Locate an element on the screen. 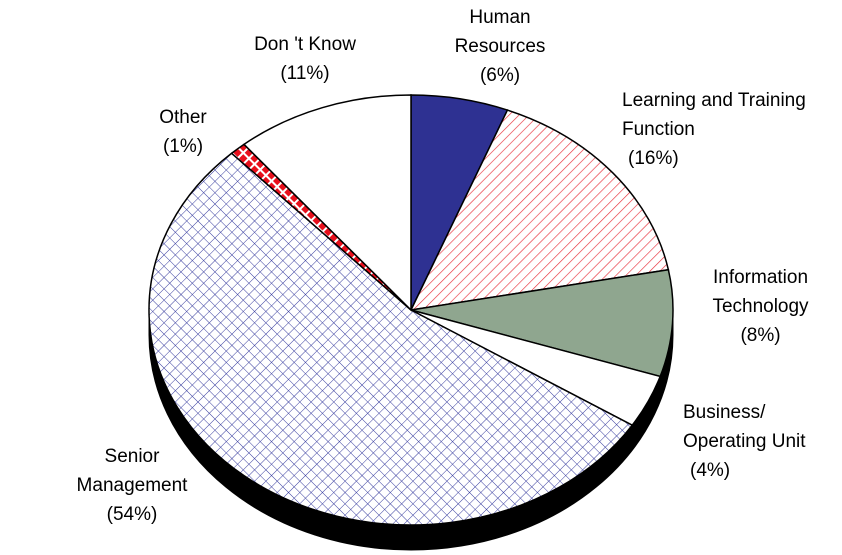 This screenshot has width=842, height=555. slice-label: Learning and Training Function (16%) is located at coordinates (717, 129).